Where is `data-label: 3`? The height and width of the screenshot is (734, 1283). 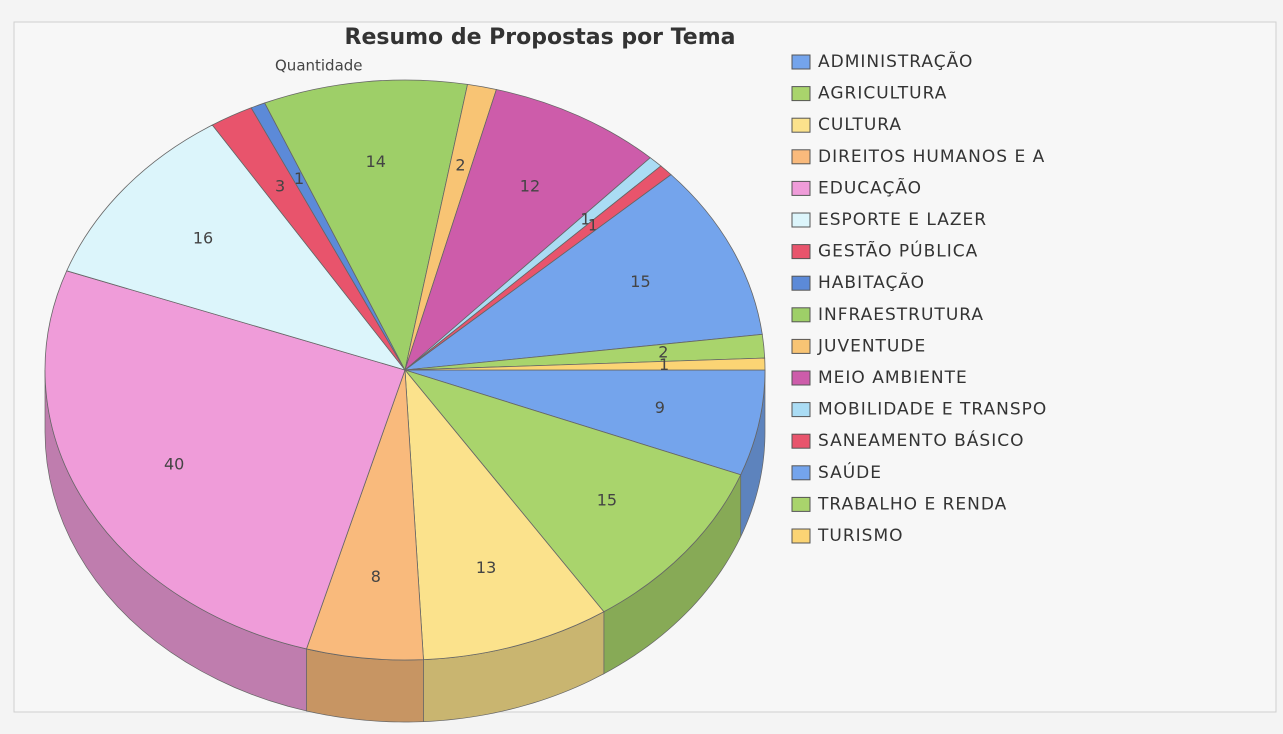
data-label: 3 is located at coordinates (280, 186).